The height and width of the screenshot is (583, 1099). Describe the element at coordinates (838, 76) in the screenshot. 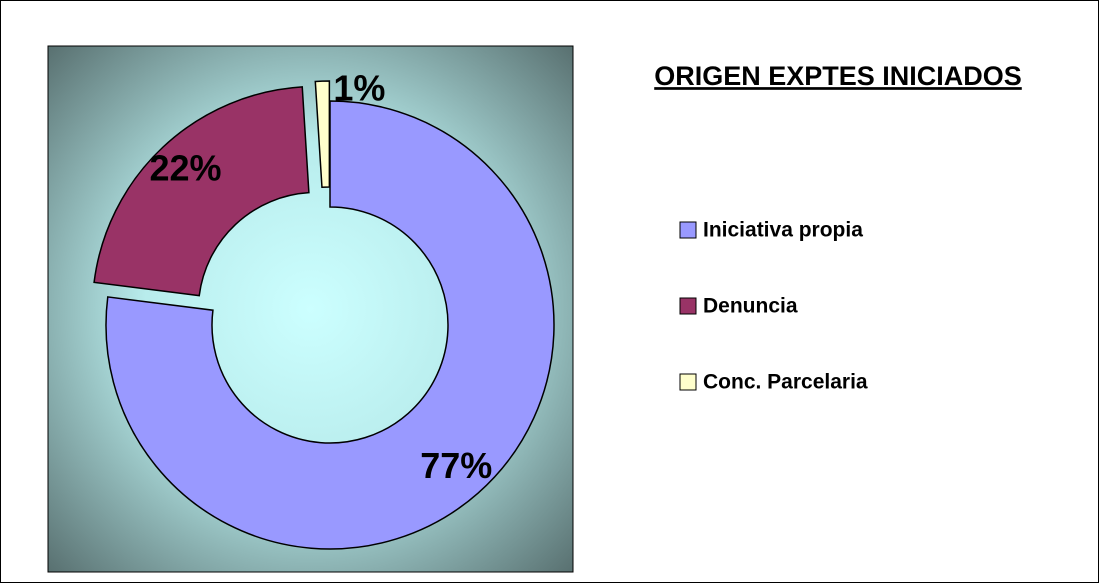

I see `chart-title: ORIGEN EXPTES INICIADOS` at that location.